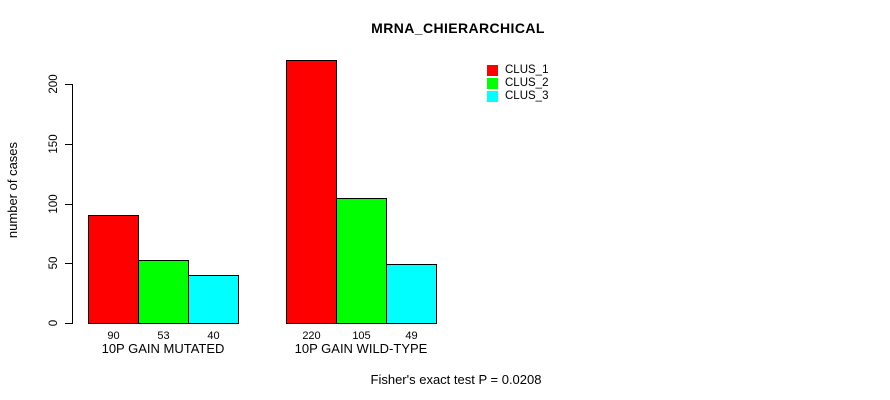 The image size is (890, 400). I want to click on y-axis-tick-label: 100, so click(54, 204).